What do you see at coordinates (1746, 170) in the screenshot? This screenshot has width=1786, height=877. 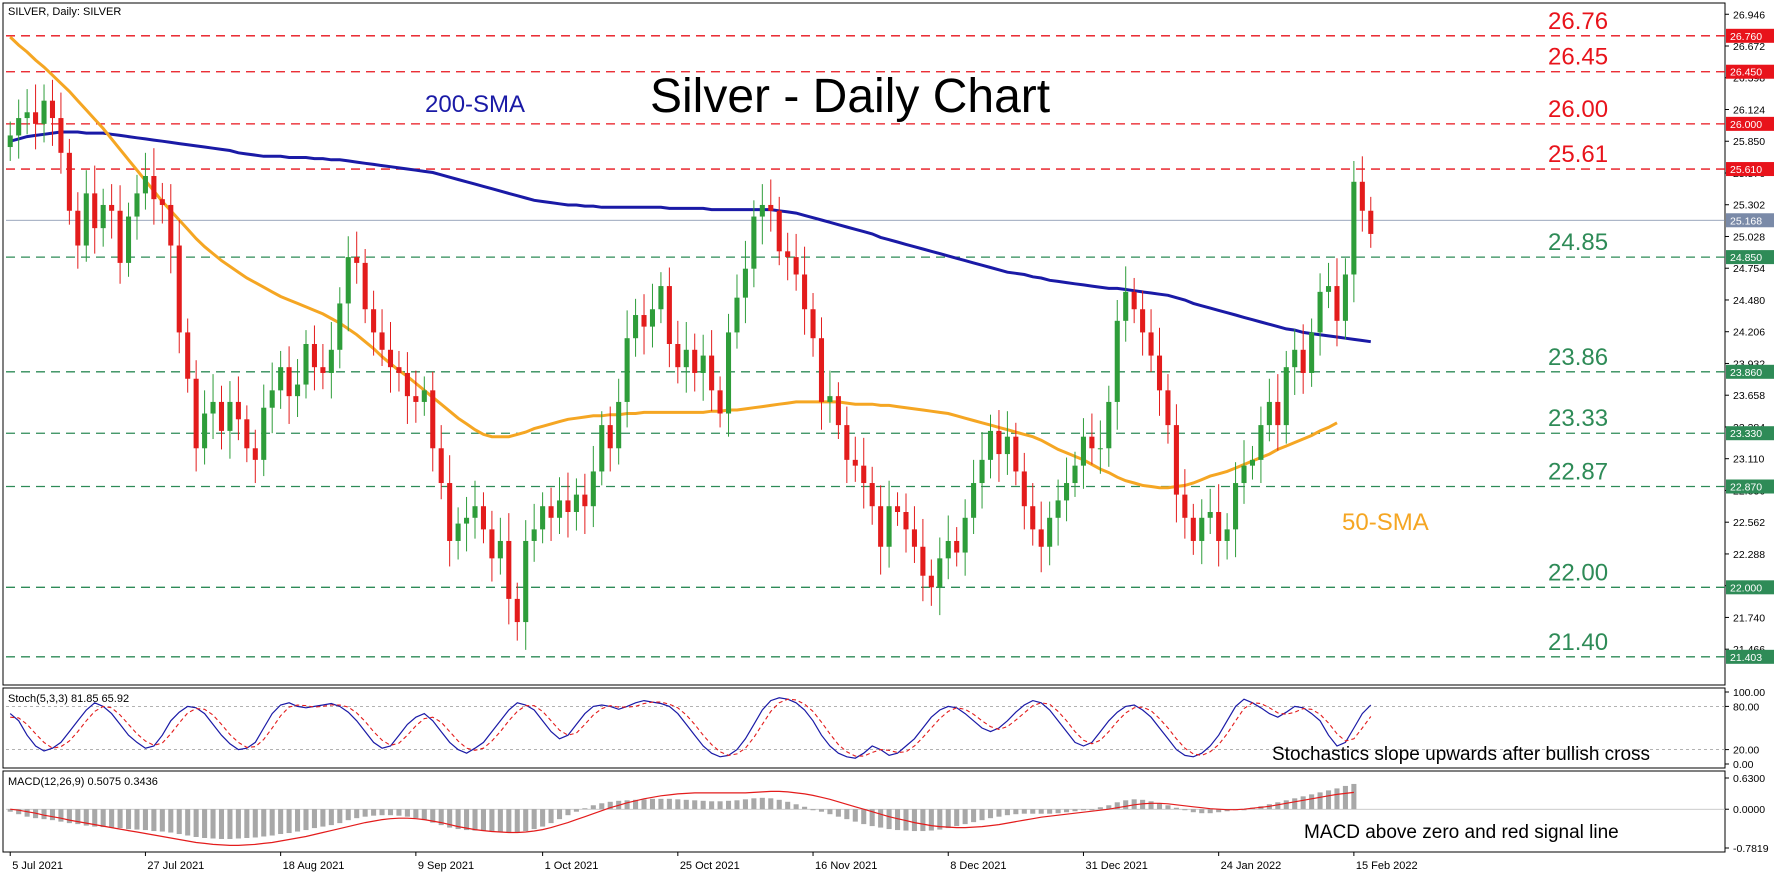 I see `level-badge-text: 25.610` at bounding box center [1746, 170].